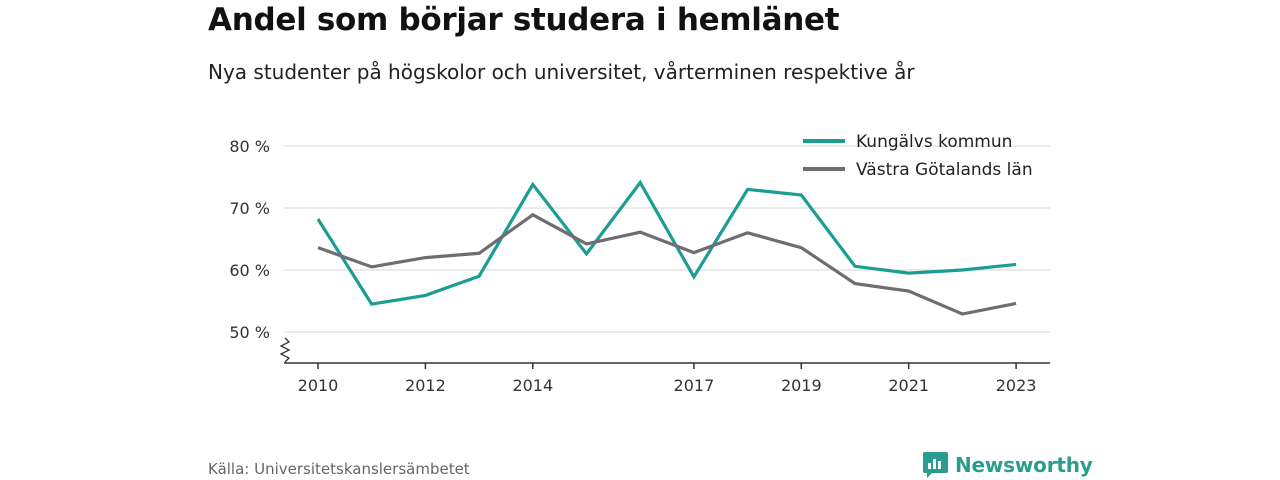 This screenshot has height=480, width=1280. What do you see at coordinates (908, 385) in the screenshot?
I see `x-tick-label: 2021` at bounding box center [908, 385].